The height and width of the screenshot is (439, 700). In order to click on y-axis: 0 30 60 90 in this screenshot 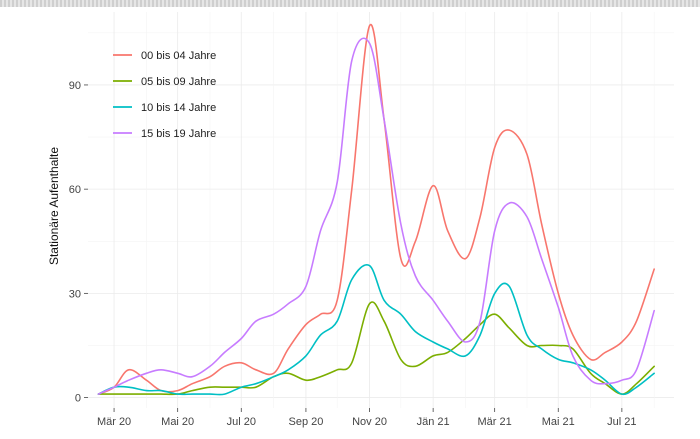, I will do `click(78, 242)`.